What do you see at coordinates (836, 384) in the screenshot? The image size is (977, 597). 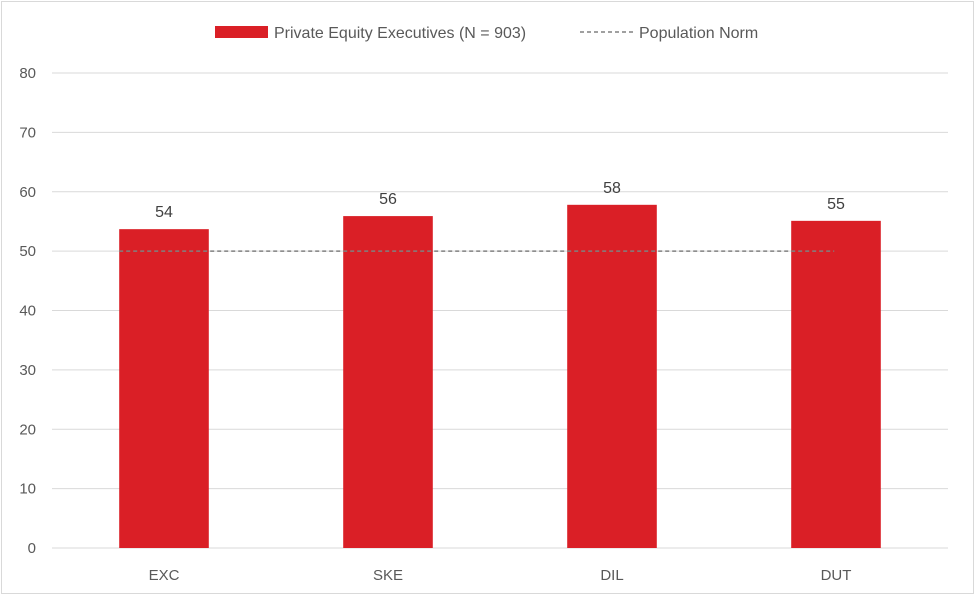 I see `bar-dut` at bounding box center [836, 384].